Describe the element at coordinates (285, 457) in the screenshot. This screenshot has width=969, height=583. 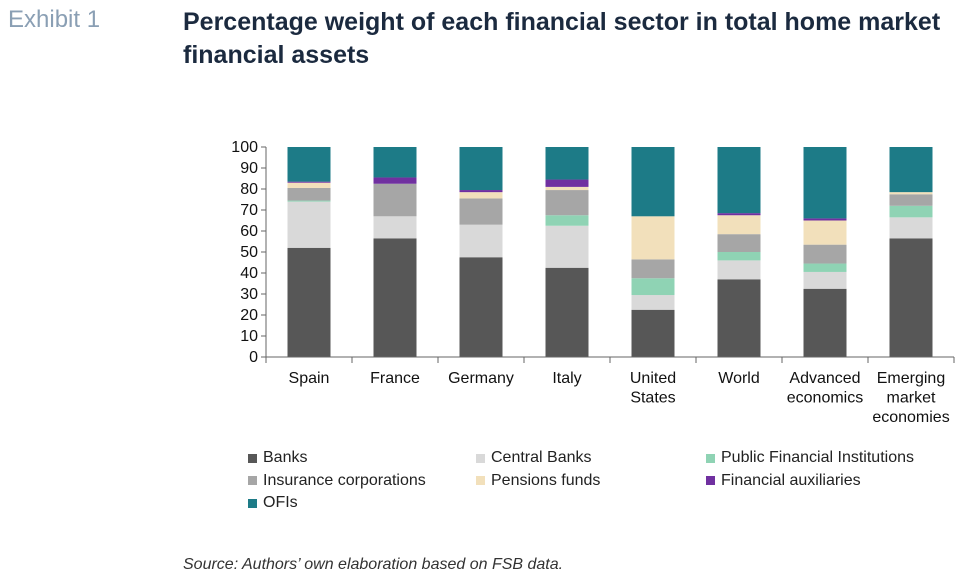
I see `legend-label: Banks` at that location.